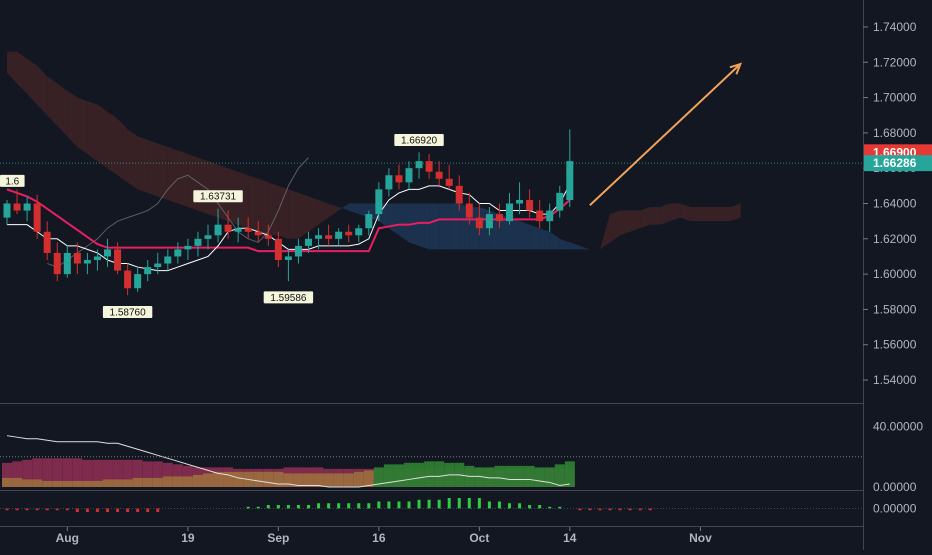 The height and width of the screenshot is (555, 932). Describe the element at coordinates (898, 427) in the screenshot. I see `adx-tick-label: 40.00000` at that location.